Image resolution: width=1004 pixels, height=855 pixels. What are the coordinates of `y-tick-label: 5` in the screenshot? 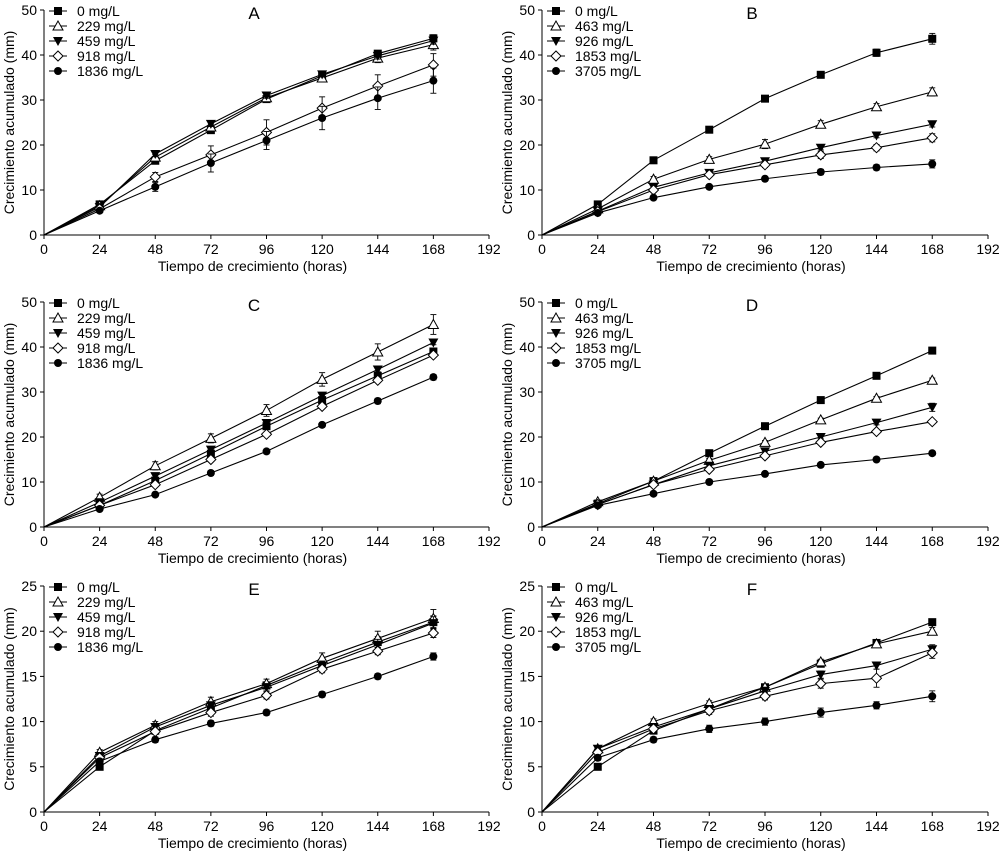 It's located at (33, 767).